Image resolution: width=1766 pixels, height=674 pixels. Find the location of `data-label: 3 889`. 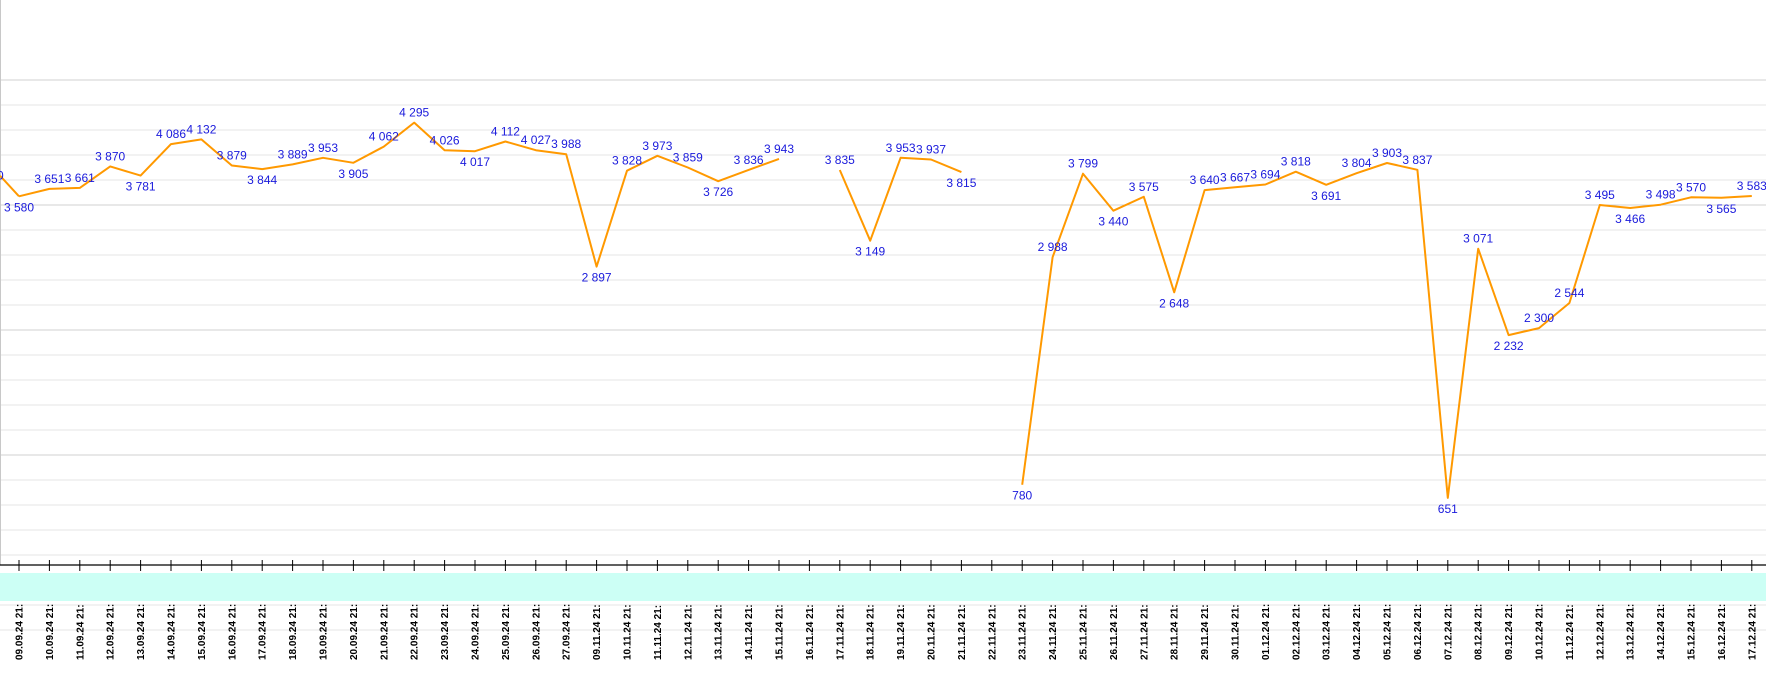

data-label: 3 889 is located at coordinates (293, 154).